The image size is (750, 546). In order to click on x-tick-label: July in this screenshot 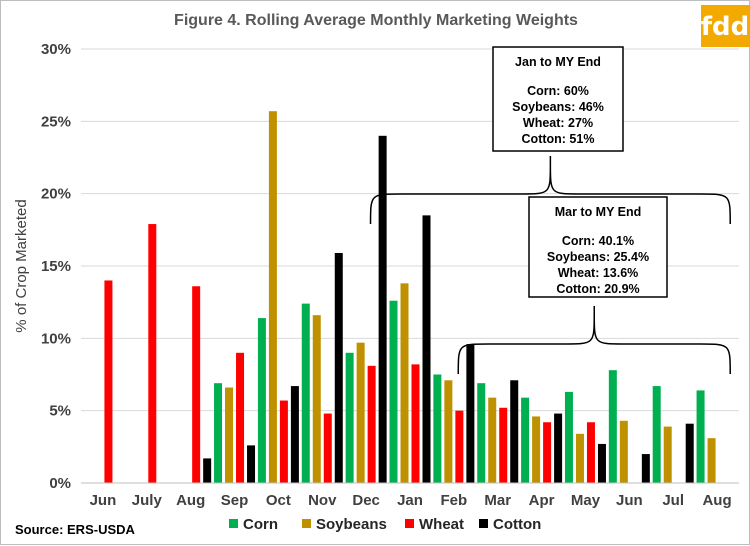, I will do `click(147, 500)`.